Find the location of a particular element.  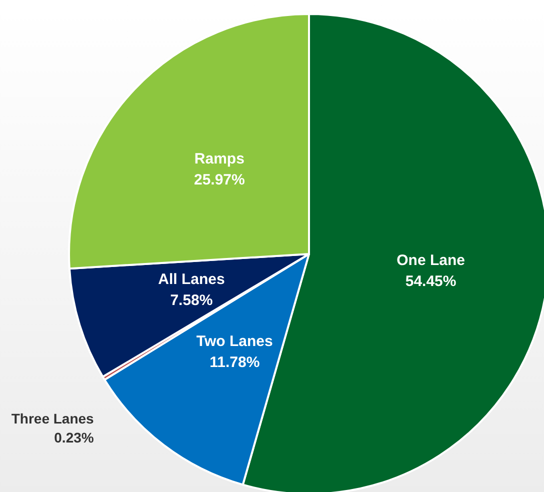

slice-label: Two Lanes is located at coordinates (234, 341).